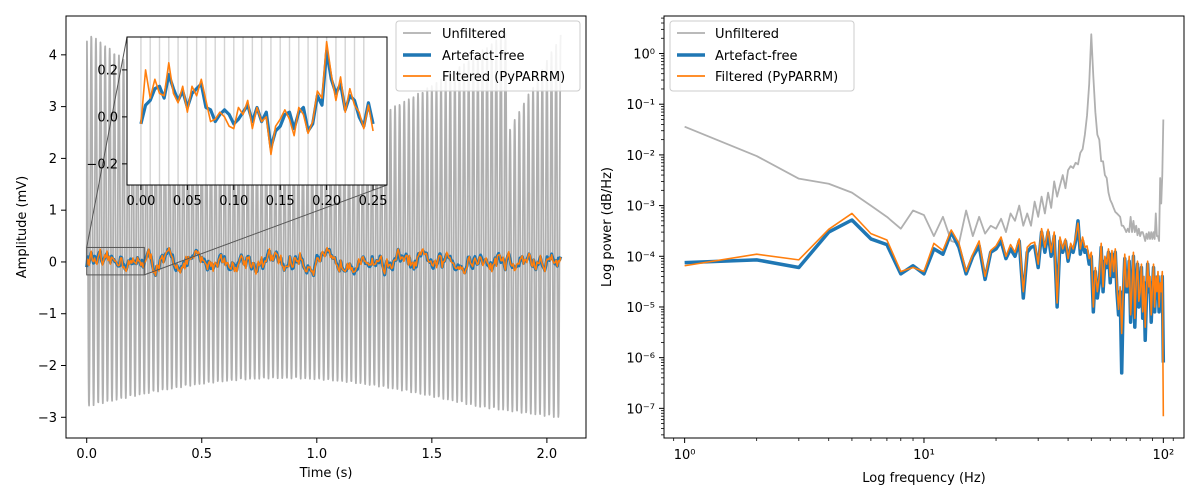 The image size is (1200, 504). I want to click on inset-chart: 0.00 0.05 0.10 0.15 0.20 0.25 −0.2 0.0 0.2, so click(237, 122).